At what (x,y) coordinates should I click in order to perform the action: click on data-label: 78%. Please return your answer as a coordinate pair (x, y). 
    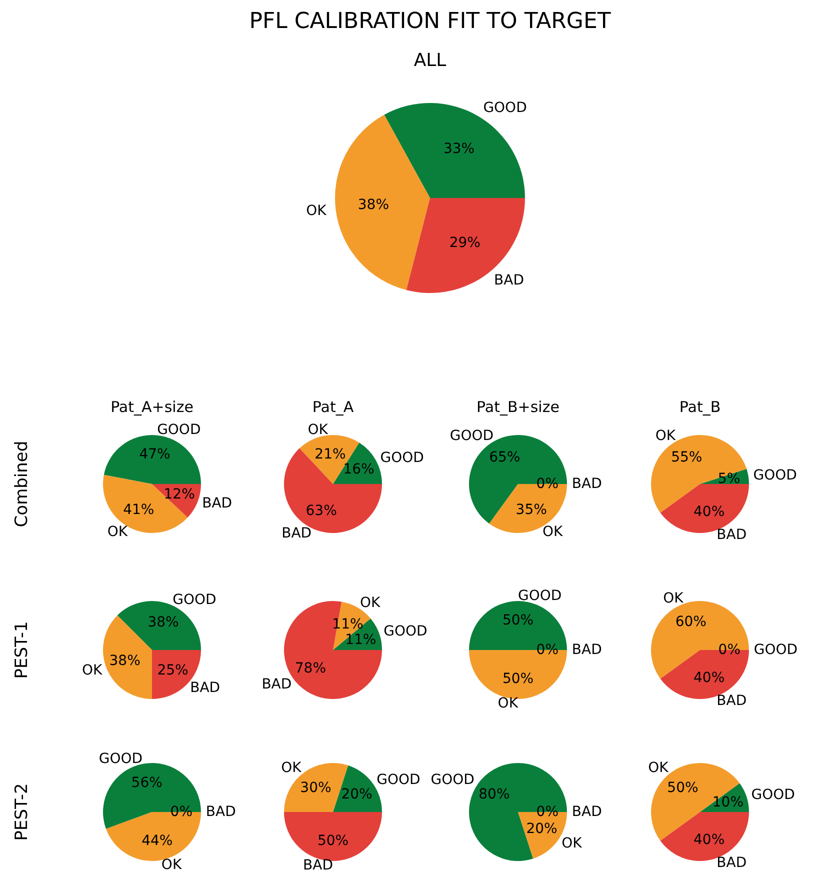
    Looking at the image, I should click on (310, 668).